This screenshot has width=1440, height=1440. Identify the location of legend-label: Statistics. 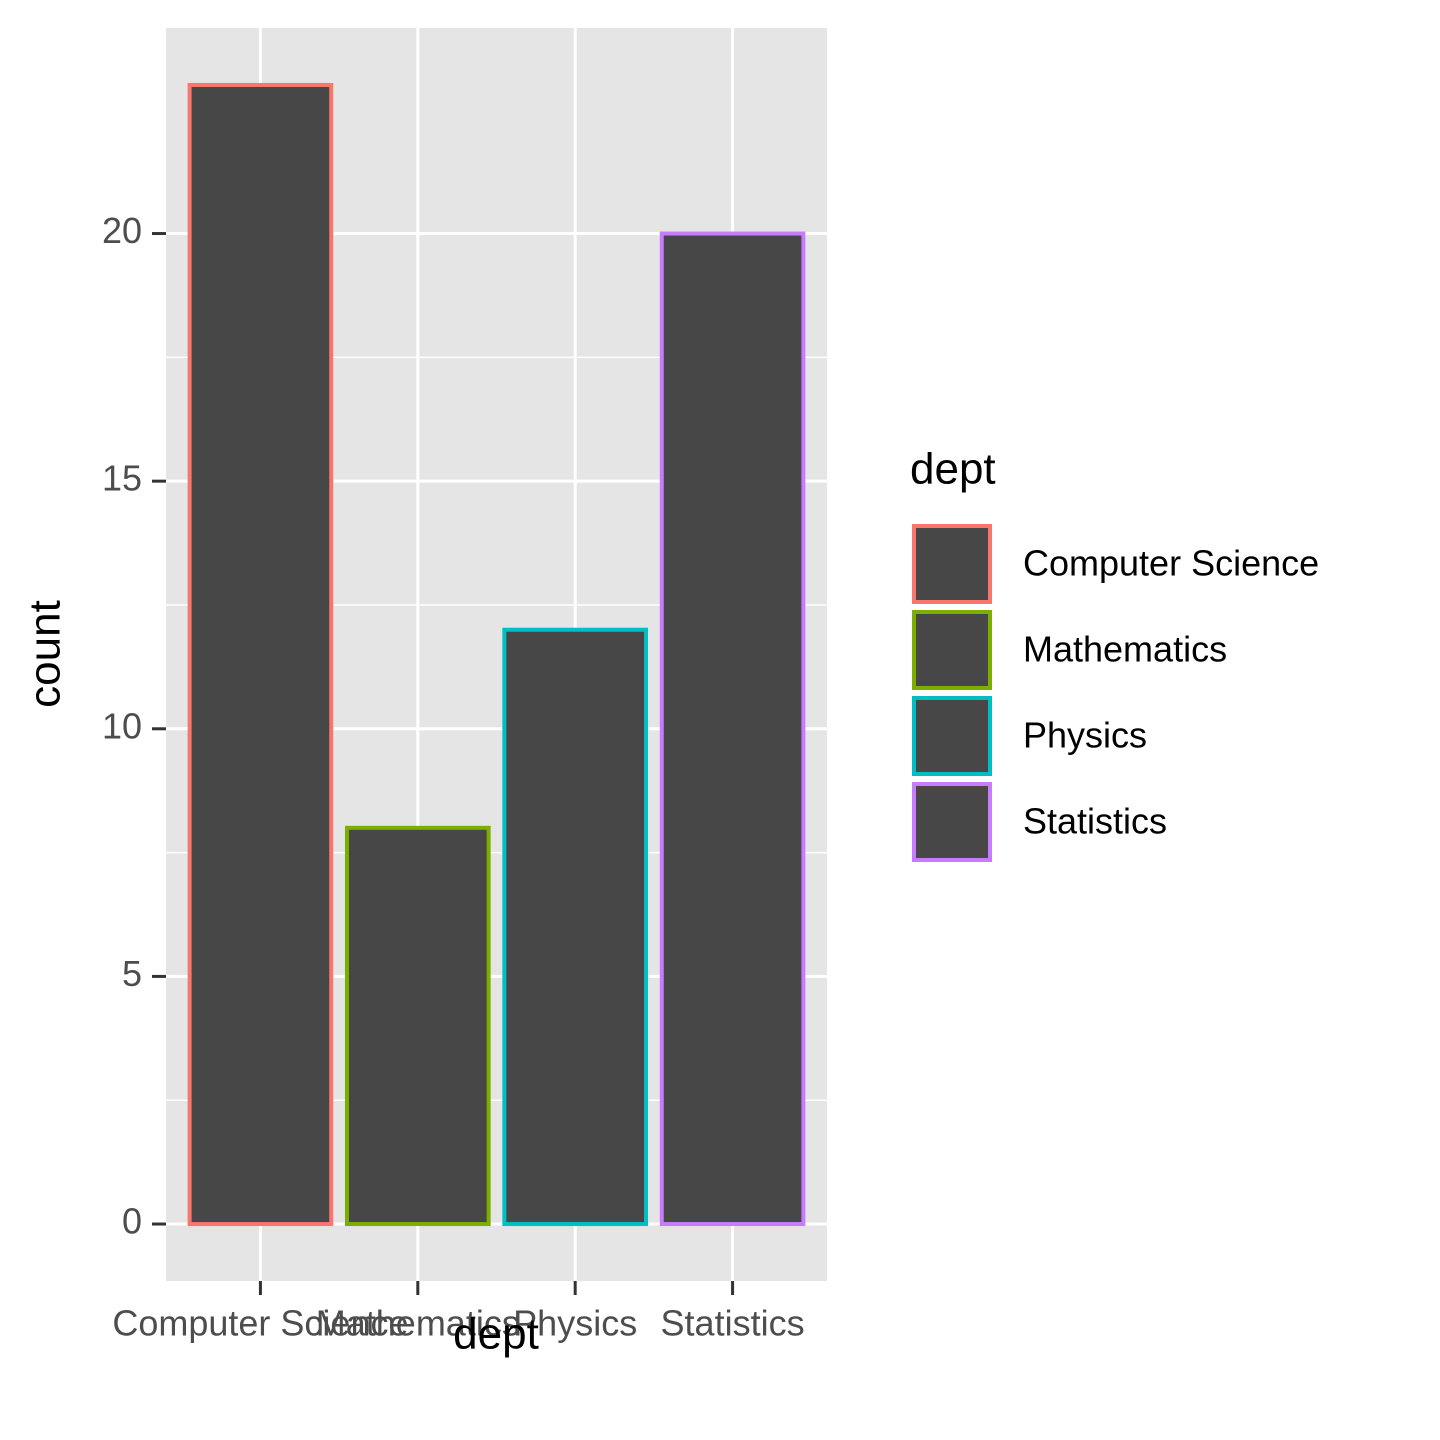
(1095, 821).